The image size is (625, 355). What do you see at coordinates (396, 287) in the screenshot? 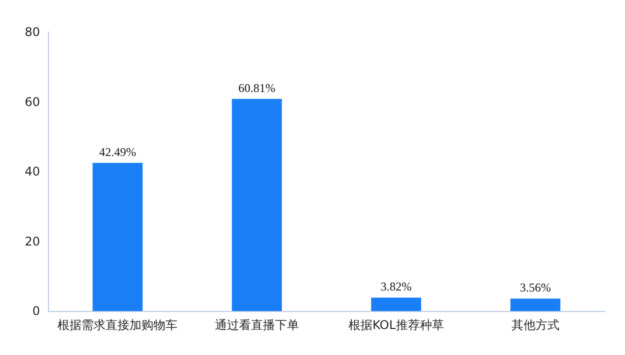
I see `data-label: 3.82%` at bounding box center [396, 287].